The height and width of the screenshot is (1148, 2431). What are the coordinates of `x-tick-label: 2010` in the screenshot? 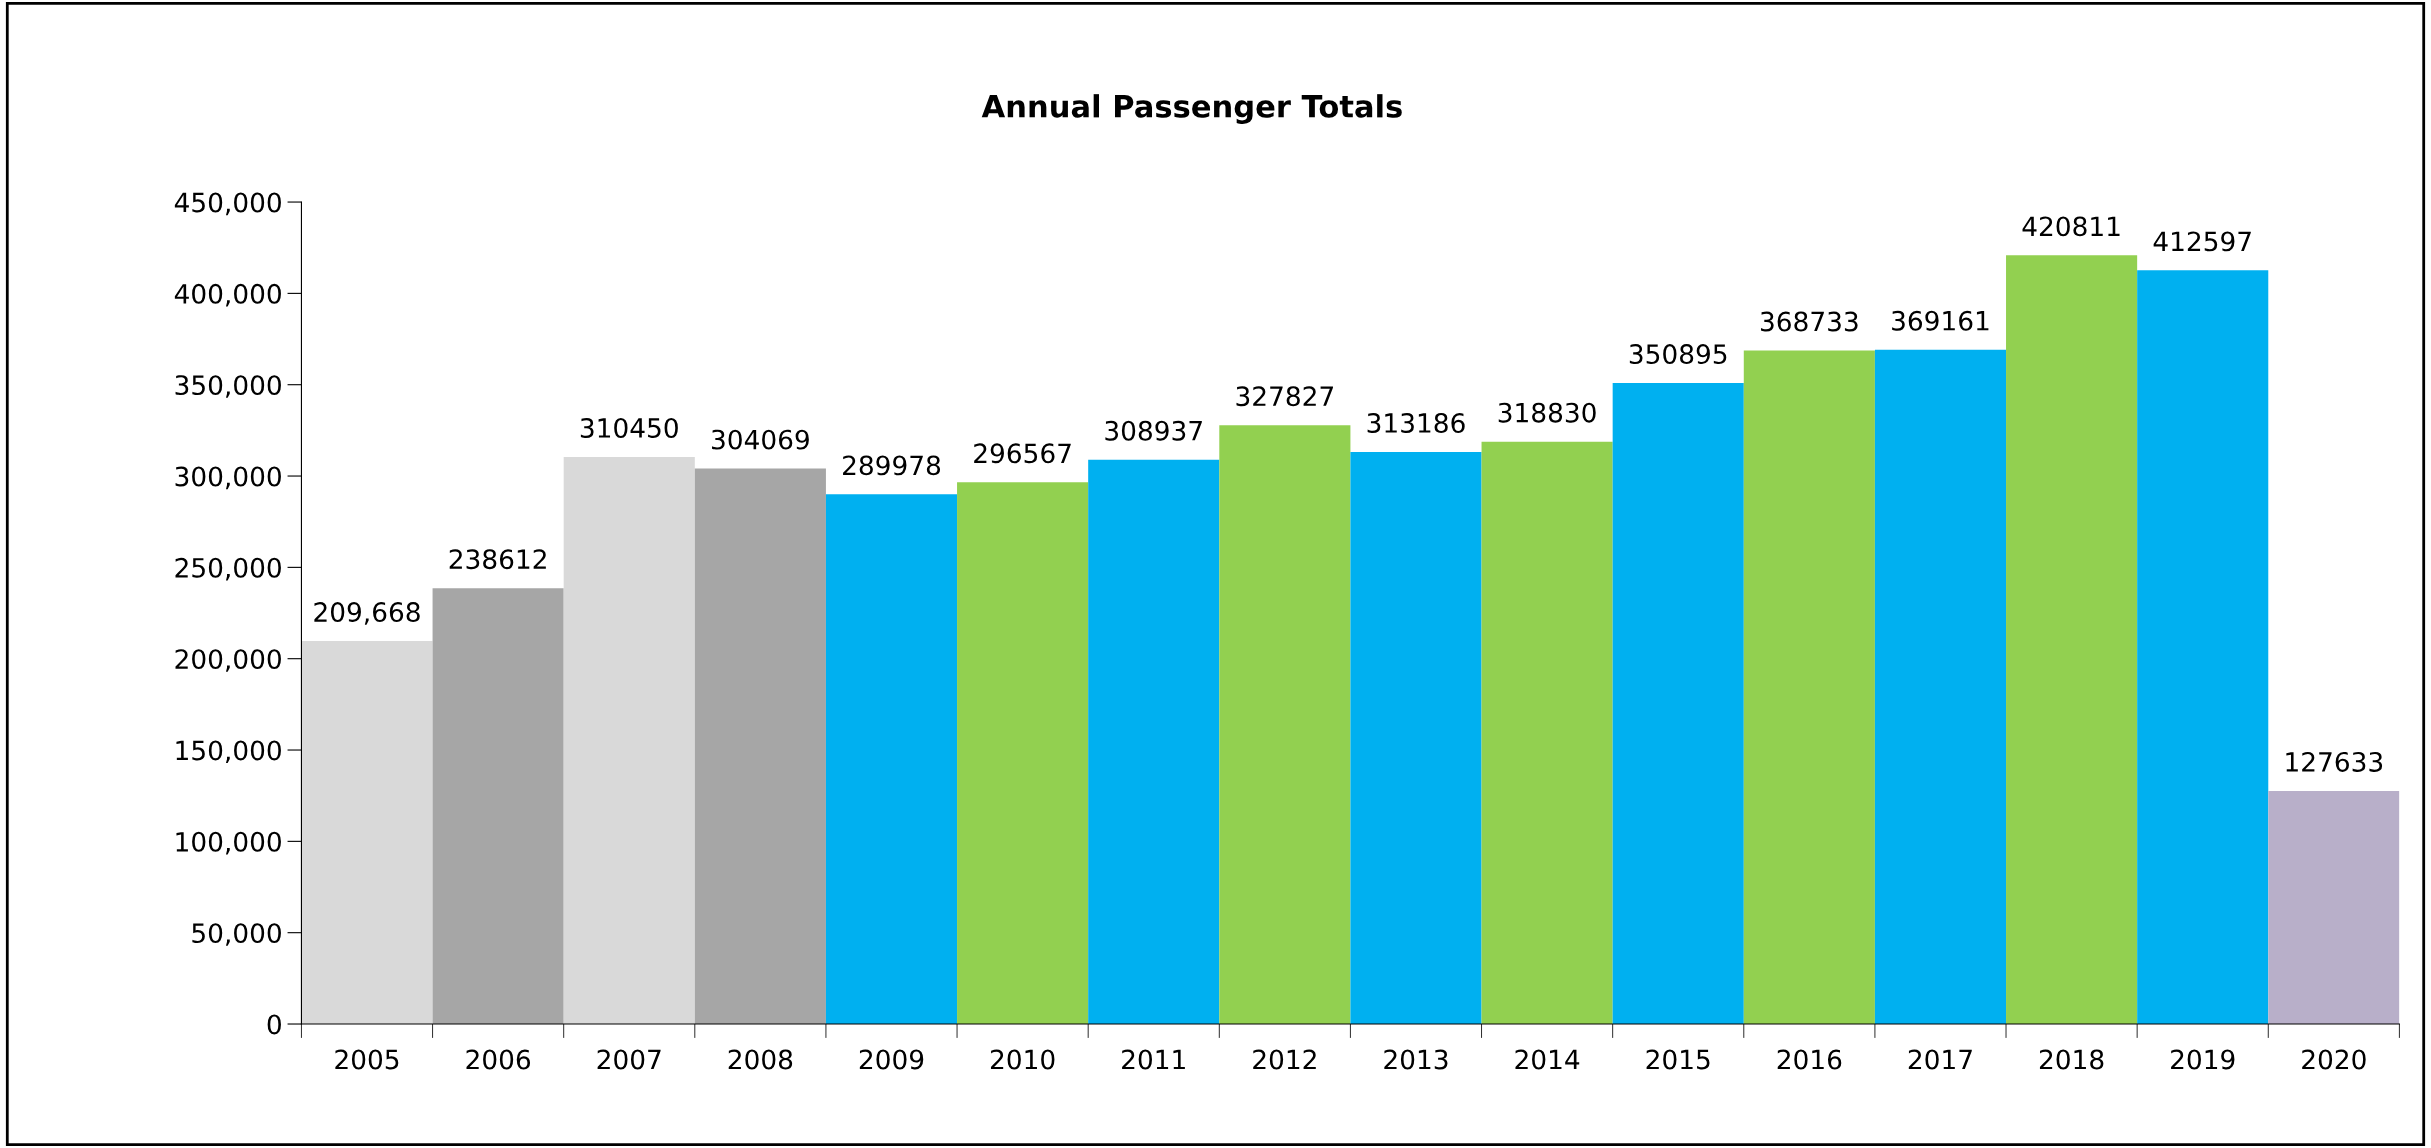 It's located at (1022, 1059).